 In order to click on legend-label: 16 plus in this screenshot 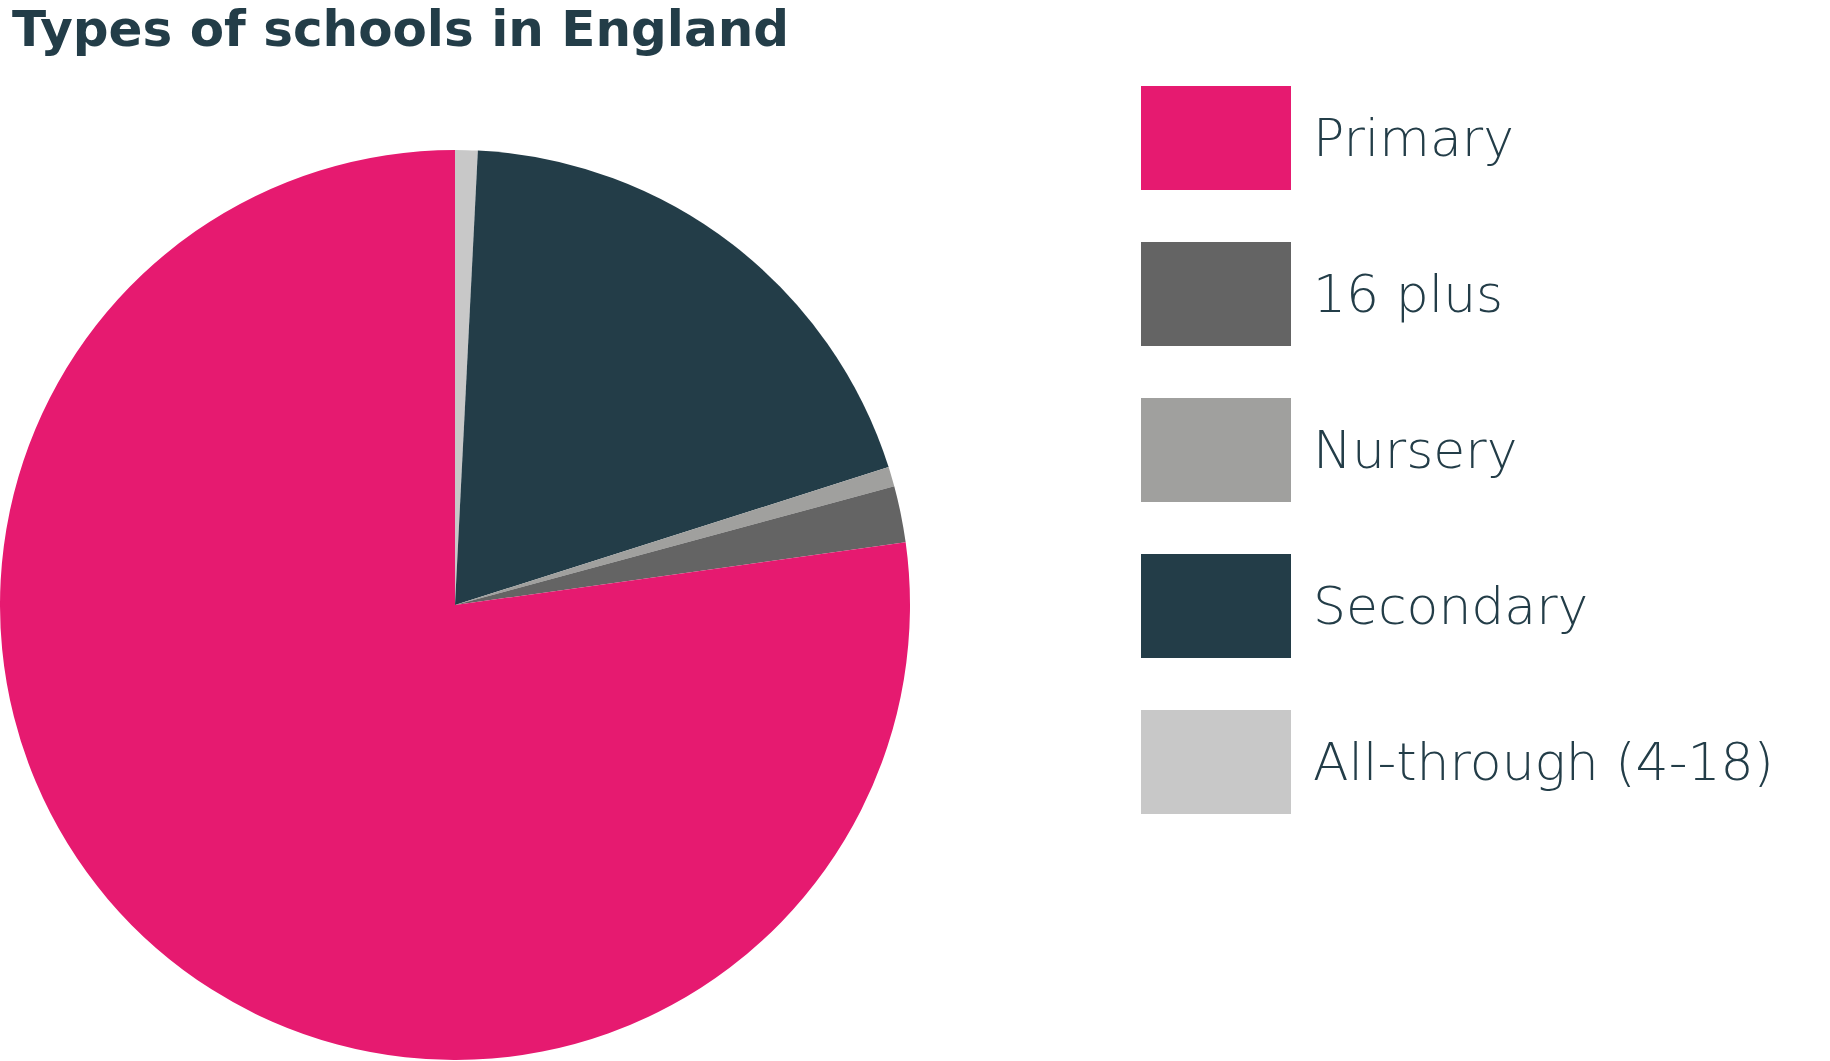, I will do `click(1408, 294)`.